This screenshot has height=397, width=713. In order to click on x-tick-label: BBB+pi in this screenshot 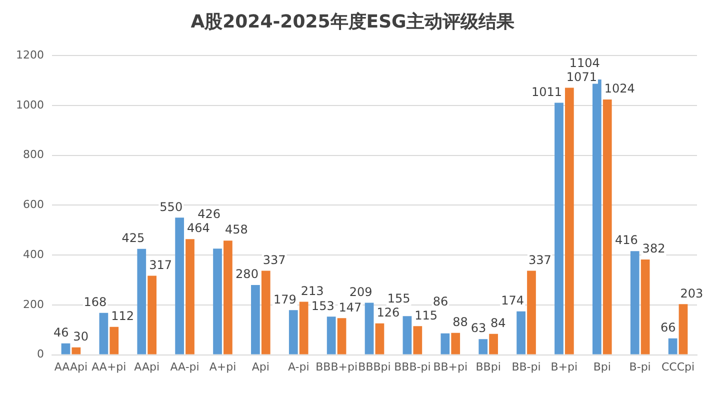, I will do `click(337, 367)`.